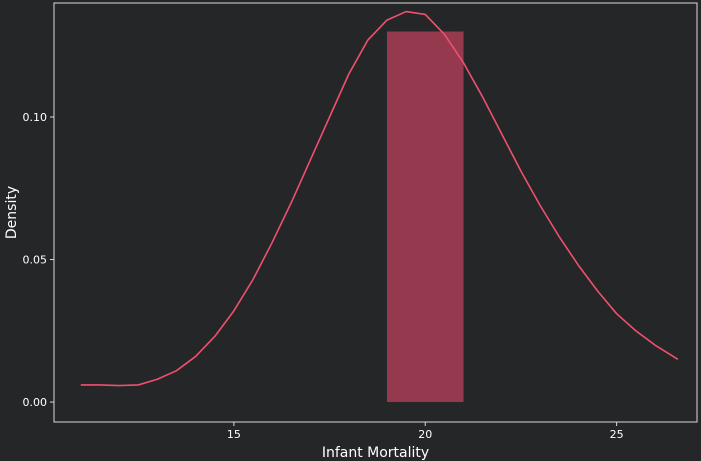 Image resolution: width=701 pixels, height=461 pixels. What do you see at coordinates (617, 434) in the screenshot?
I see `x-tick-label: 25` at bounding box center [617, 434].